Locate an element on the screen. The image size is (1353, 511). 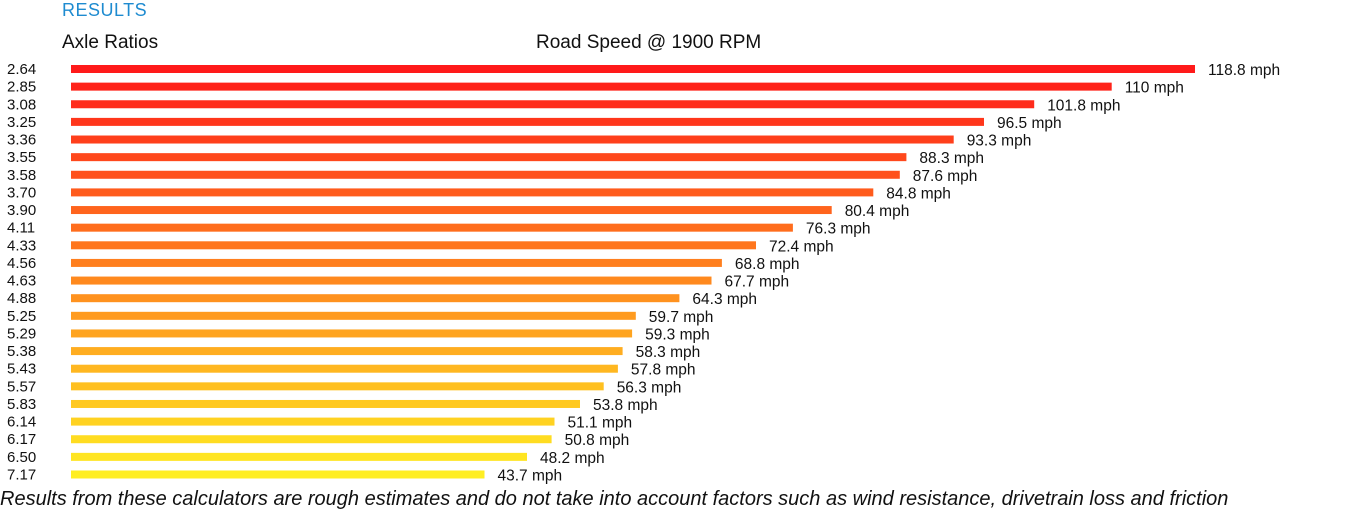
axle-ratio-label: 3.90 is located at coordinates (21, 210).